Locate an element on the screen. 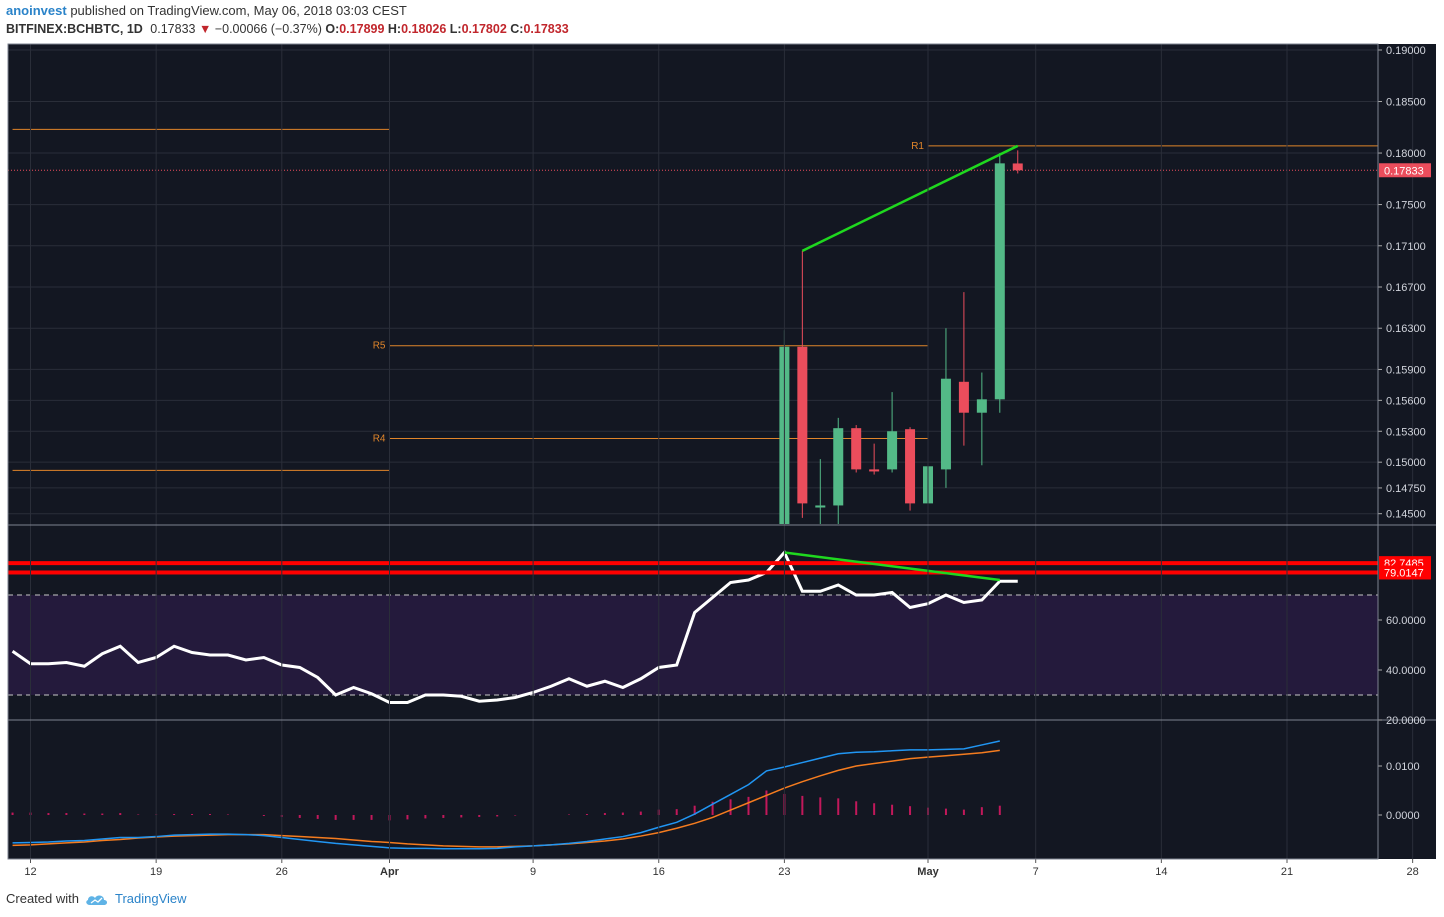  pivot-label: R4 is located at coordinates (379, 438).